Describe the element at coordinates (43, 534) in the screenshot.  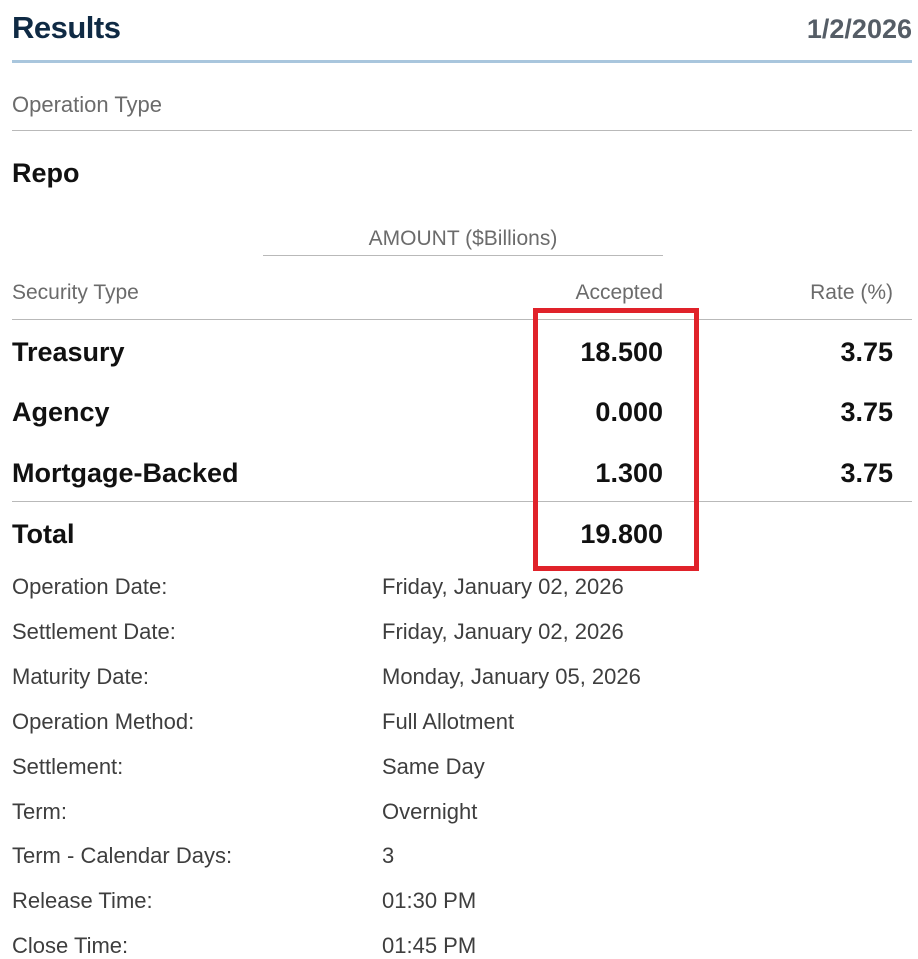
I see `total-label: Total` at that location.